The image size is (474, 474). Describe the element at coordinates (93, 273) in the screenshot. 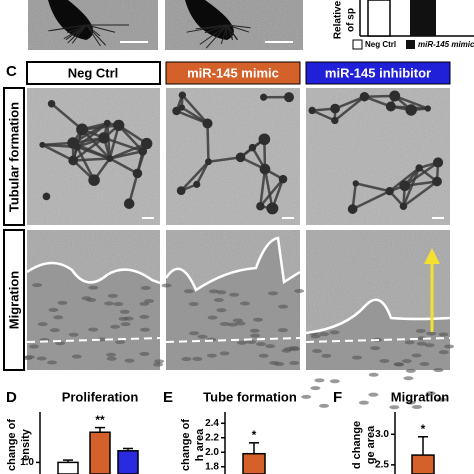

I see `migration-front` at that location.